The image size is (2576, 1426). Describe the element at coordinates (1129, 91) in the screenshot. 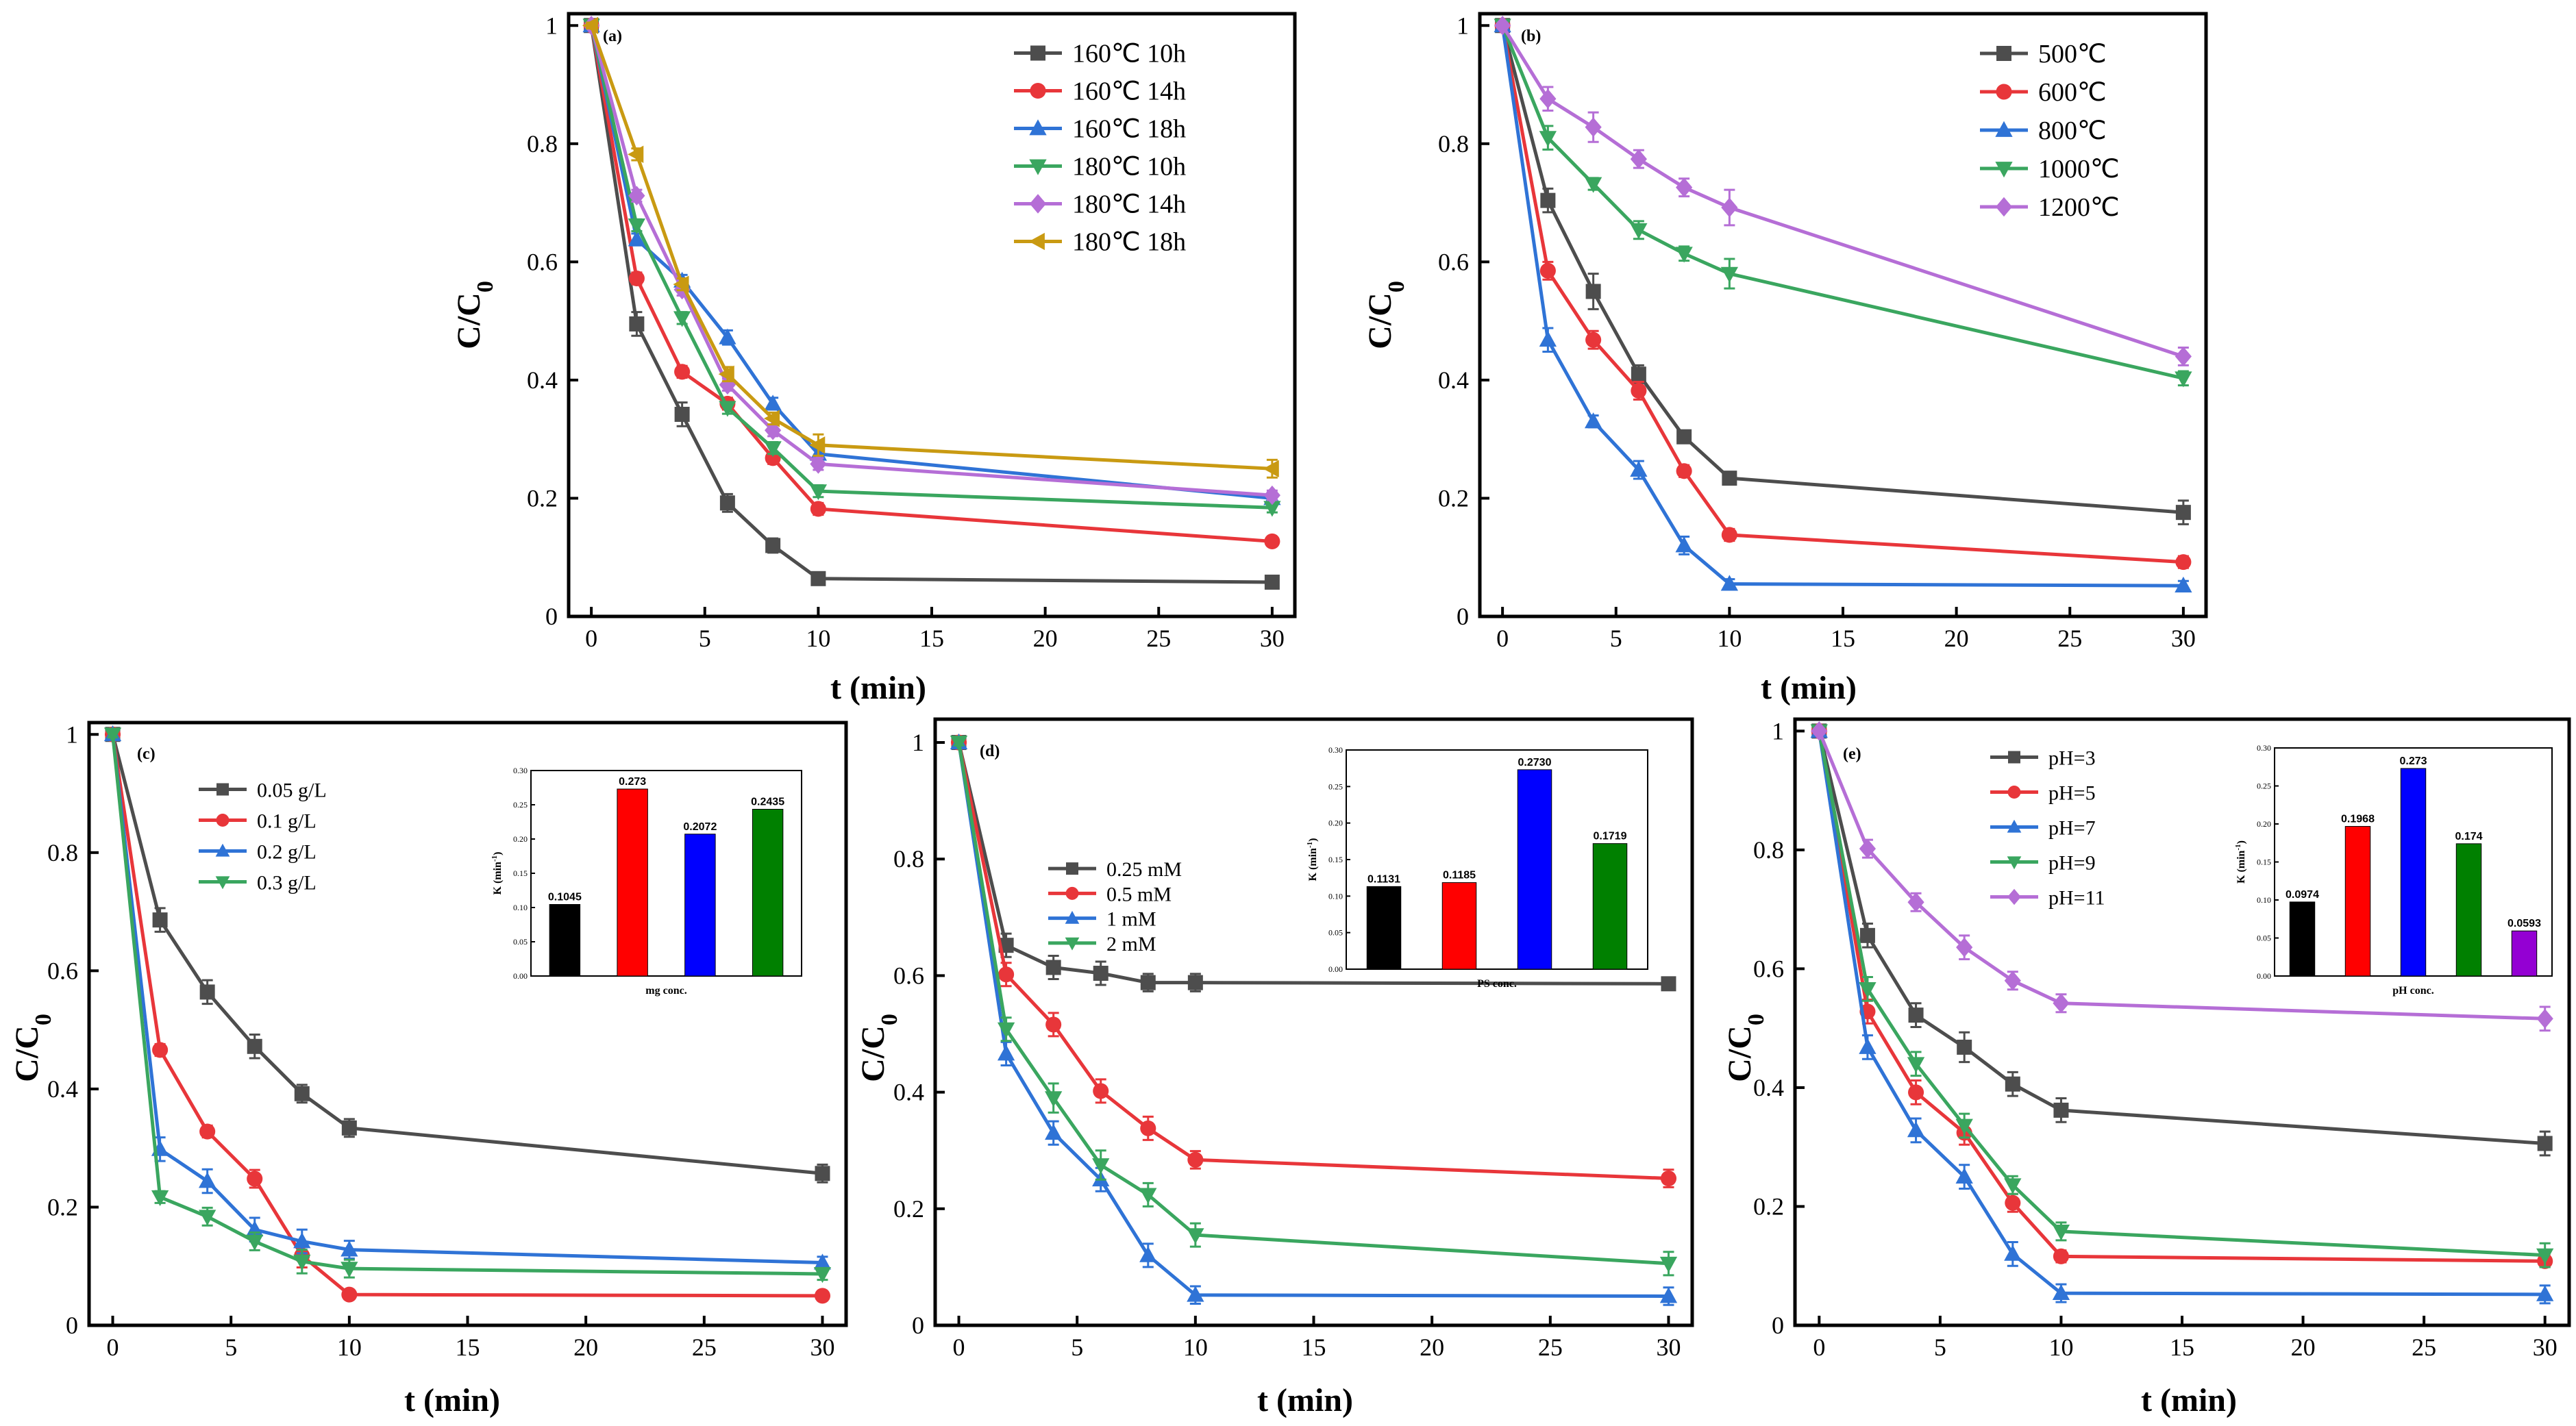

I see `legend-label: 160℃ 14h` at that location.